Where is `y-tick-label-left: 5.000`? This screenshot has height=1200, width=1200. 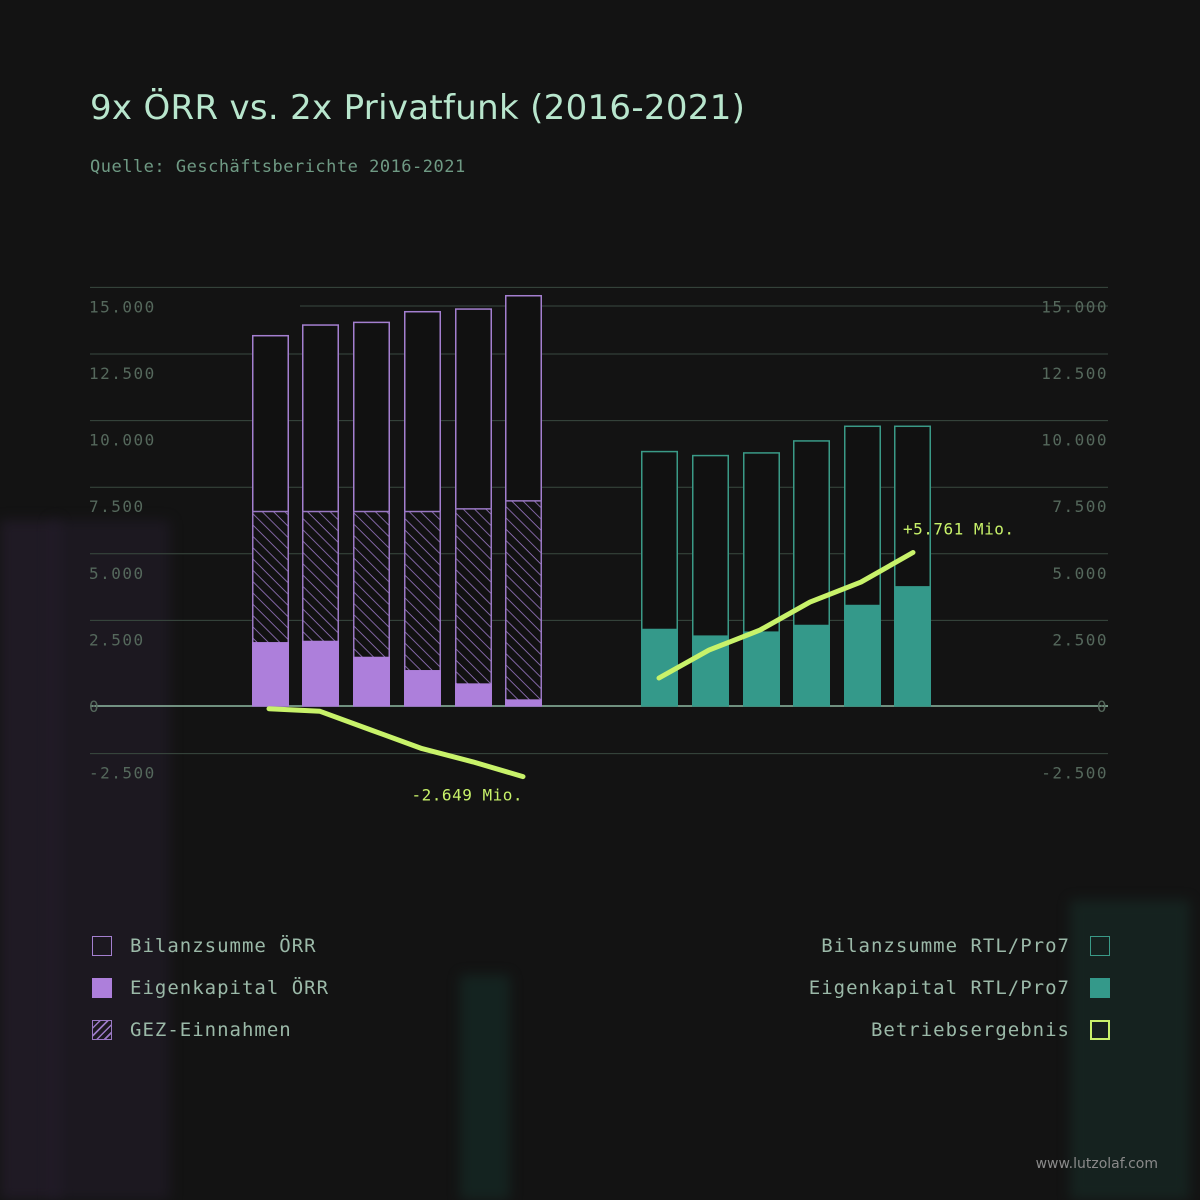 y-tick-label-left: 5.000 is located at coordinates (117, 573).